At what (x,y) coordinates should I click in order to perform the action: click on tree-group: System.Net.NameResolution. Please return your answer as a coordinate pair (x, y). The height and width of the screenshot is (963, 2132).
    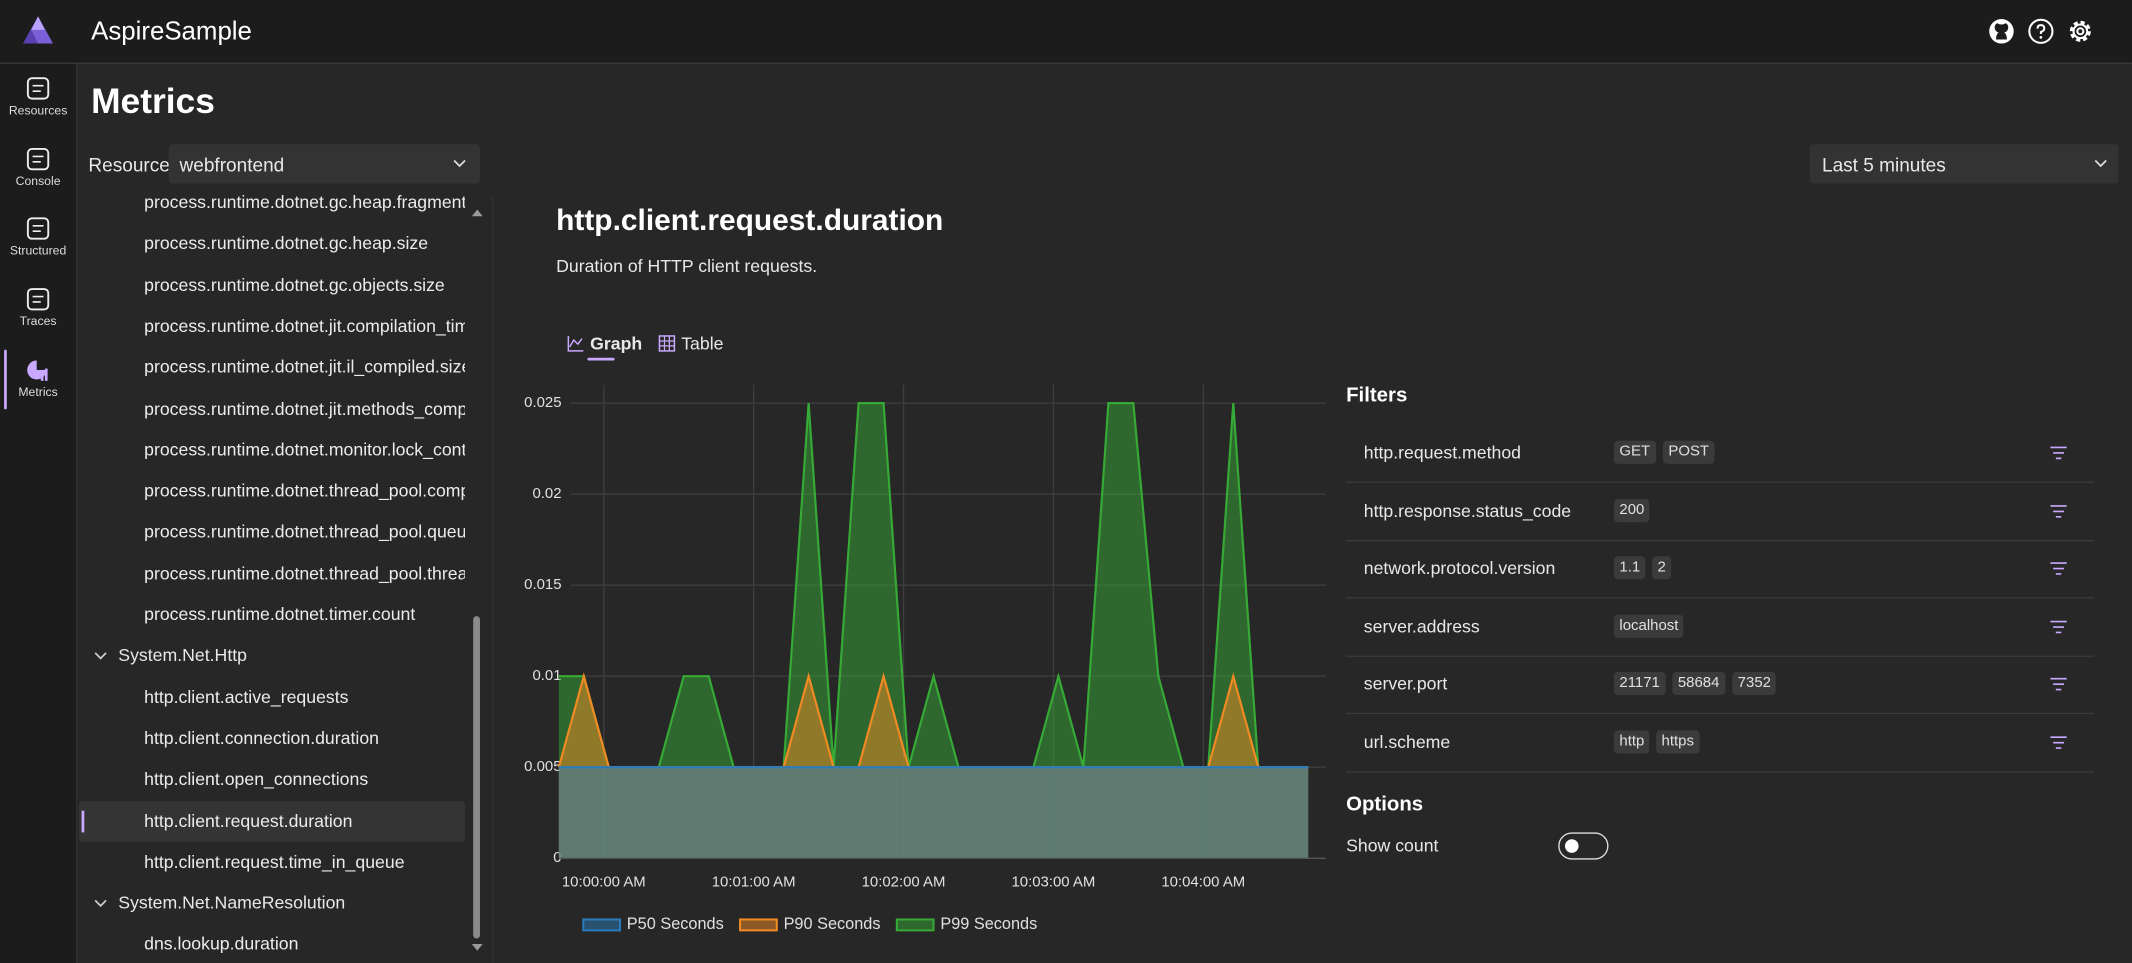
    Looking at the image, I should click on (231, 903).